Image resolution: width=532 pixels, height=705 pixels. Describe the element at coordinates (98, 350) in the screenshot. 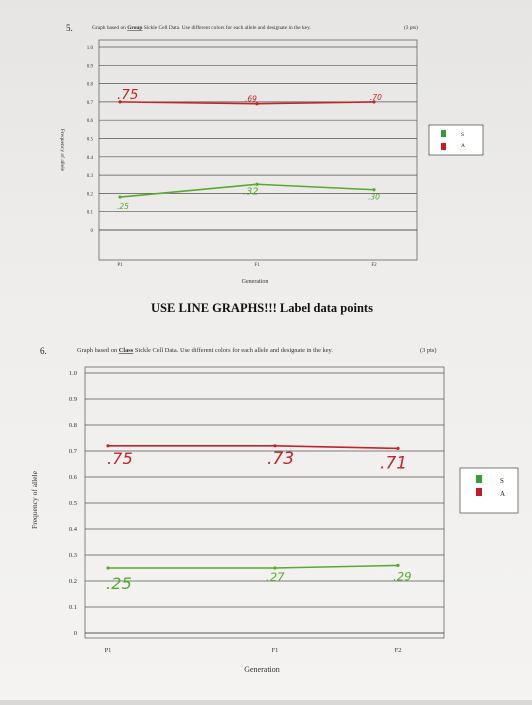

I see `question-6-prompt-prefix: Graph based on` at that location.